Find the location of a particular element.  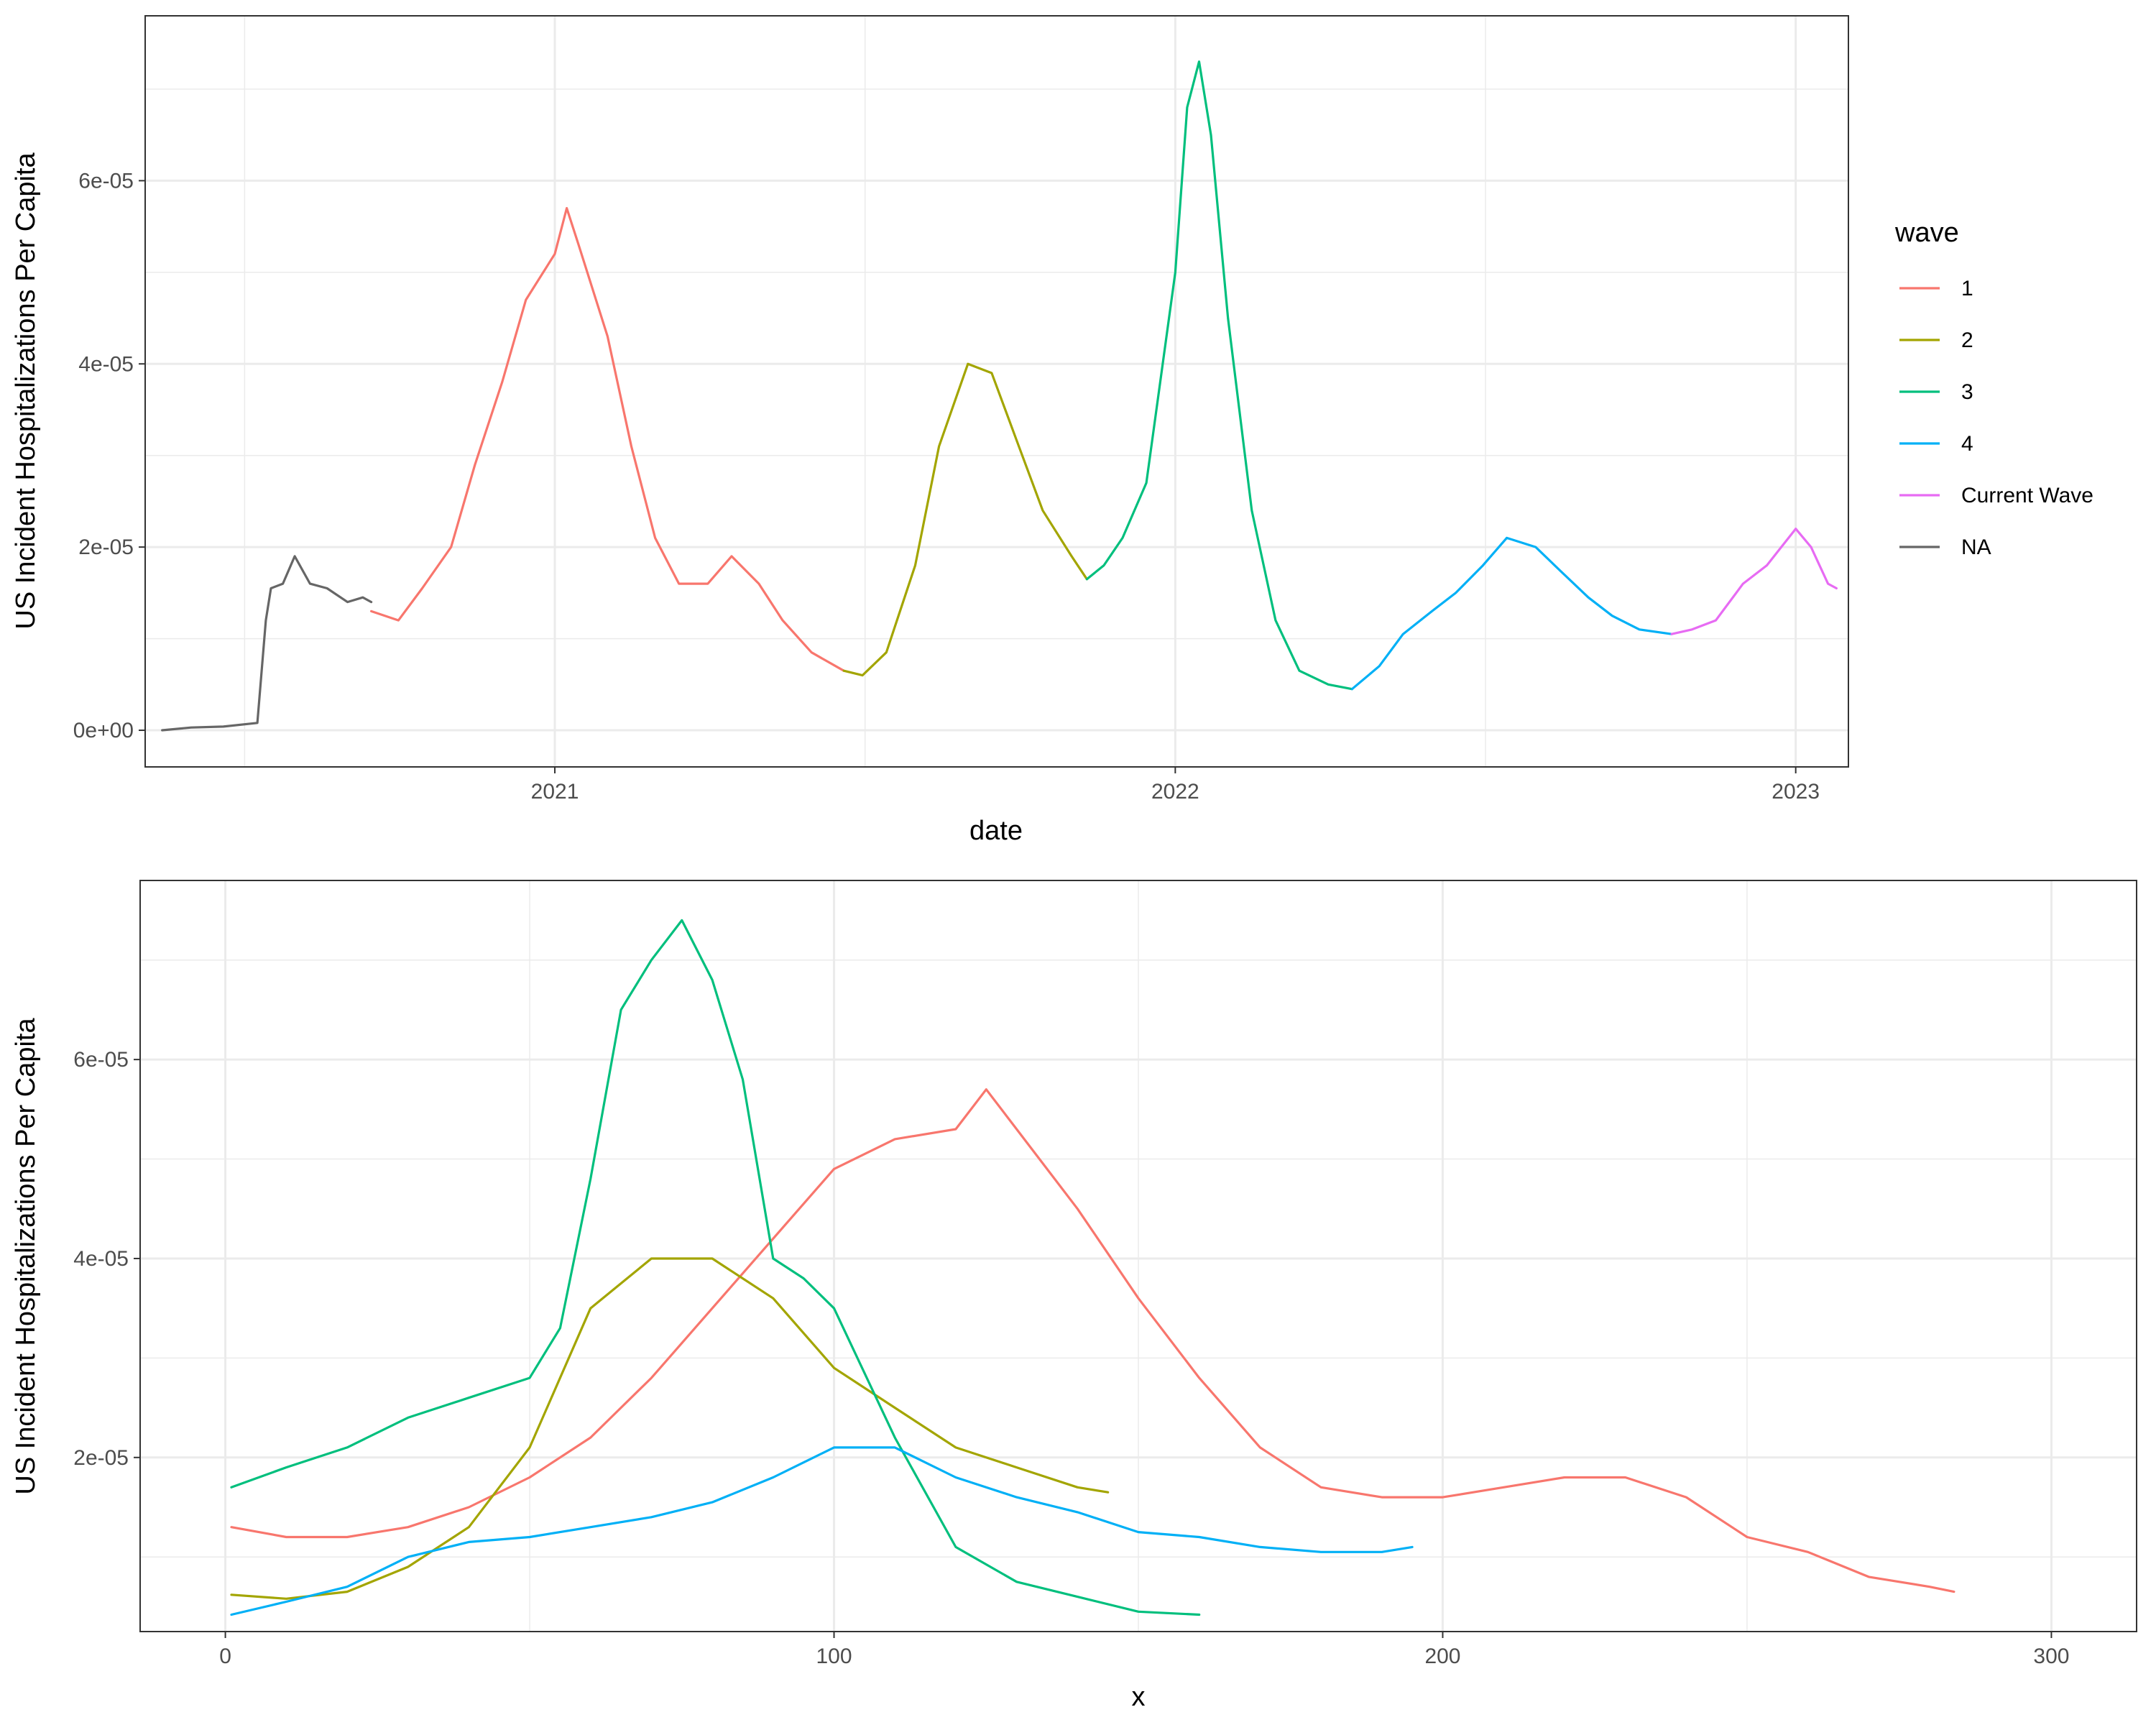

x-axis-title-top: date is located at coordinates (996, 831).